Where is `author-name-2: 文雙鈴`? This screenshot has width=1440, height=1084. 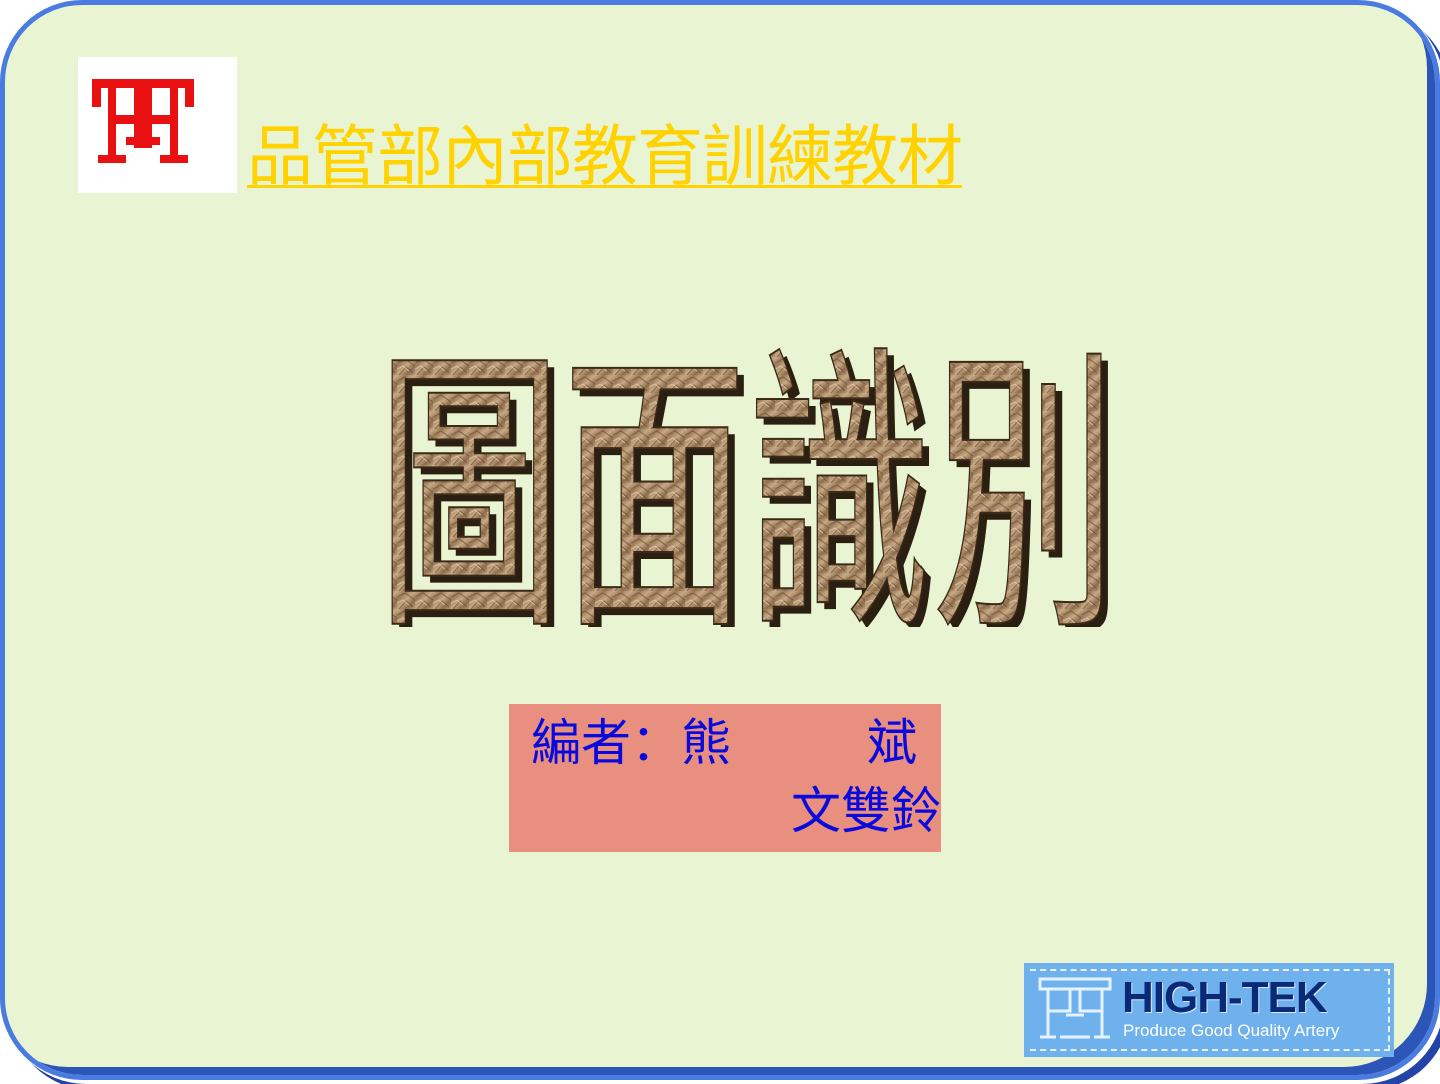
author-name-2: 文雙鈴 is located at coordinates (866, 811).